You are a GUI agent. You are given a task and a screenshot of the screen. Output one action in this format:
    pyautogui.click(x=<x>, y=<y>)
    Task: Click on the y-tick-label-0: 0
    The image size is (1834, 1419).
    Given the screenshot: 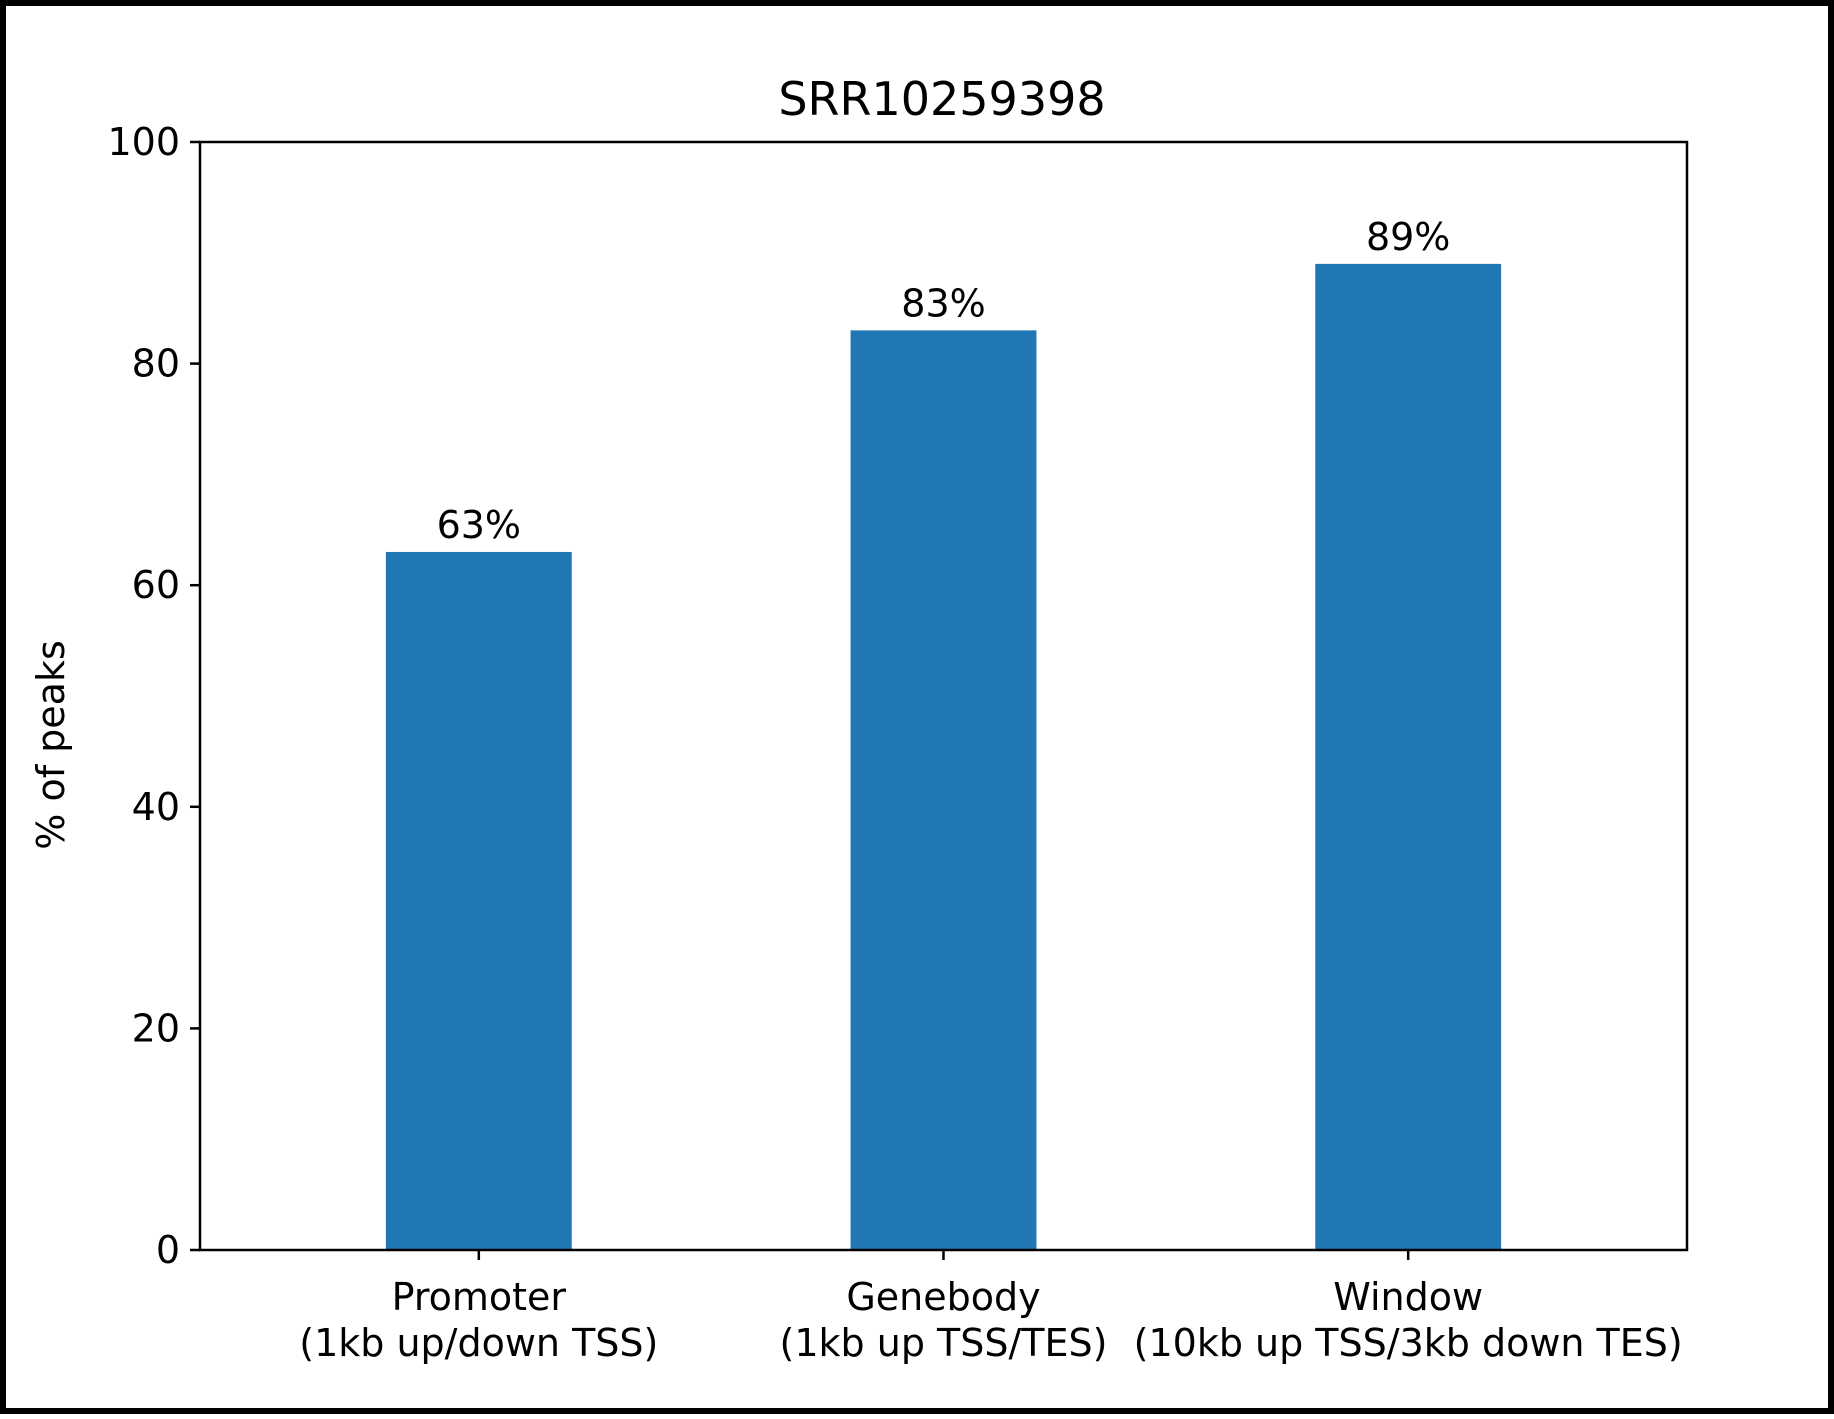 What is the action you would take?
    pyautogui.click(x=168, y=1250)
    